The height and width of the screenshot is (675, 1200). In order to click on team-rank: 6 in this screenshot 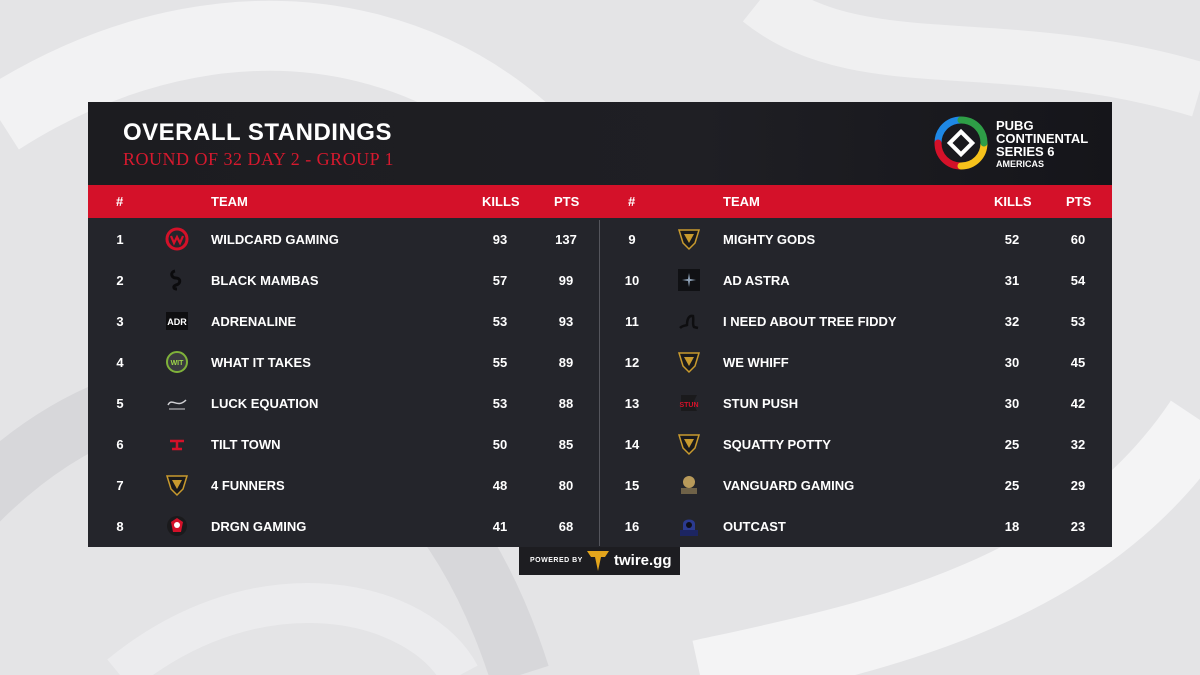, I will do `click(120, 444)`.